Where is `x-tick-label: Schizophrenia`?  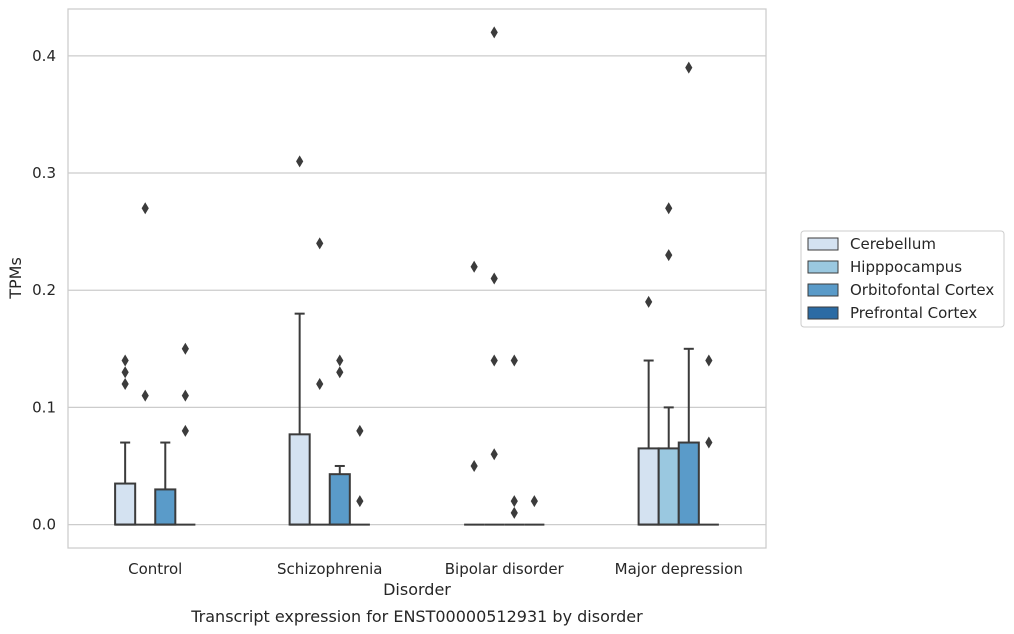
x-tick-label: Schizophrenia is located at coordinates (329, 569).